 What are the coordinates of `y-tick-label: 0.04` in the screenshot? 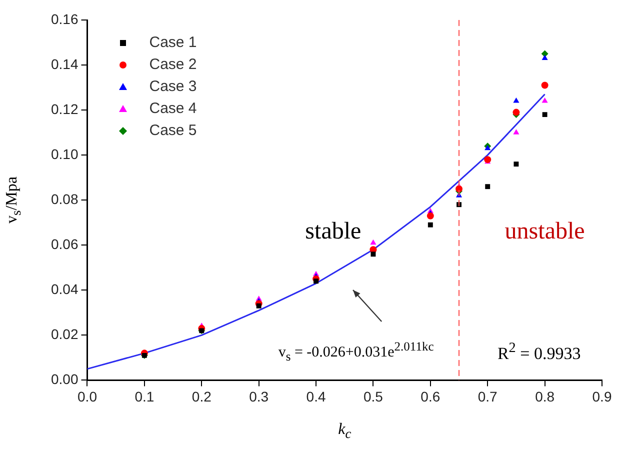 It's located at (64, 289).